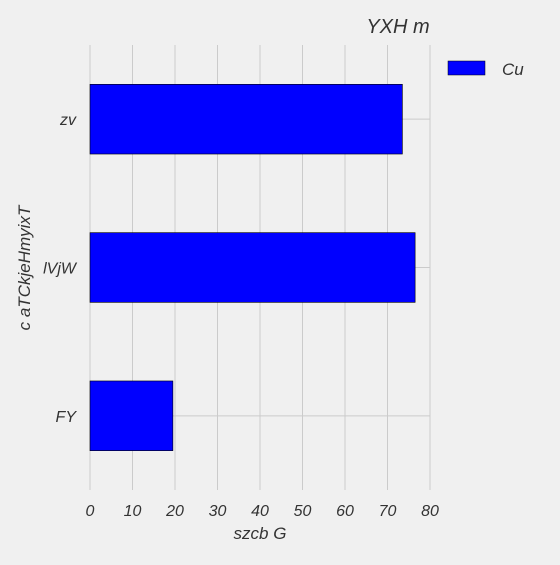 The height and width of the screenshot is (565, 560). Describe the element at coordinates (303, 511) in the screenshot. I see `x-tick-label: 50` at that location.